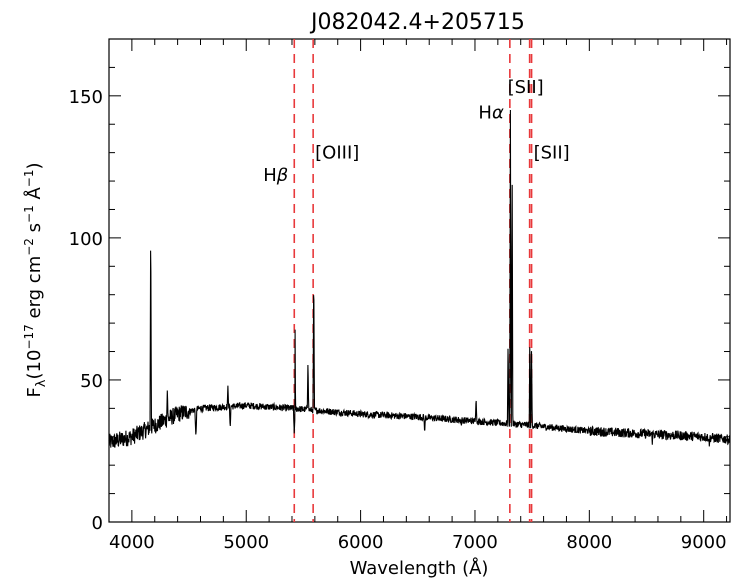  What do you see at coordinates (419, 568) in the screenshot?
I see `x-axis-label: Wavelength (Å)` at bounding box center [419, 568].